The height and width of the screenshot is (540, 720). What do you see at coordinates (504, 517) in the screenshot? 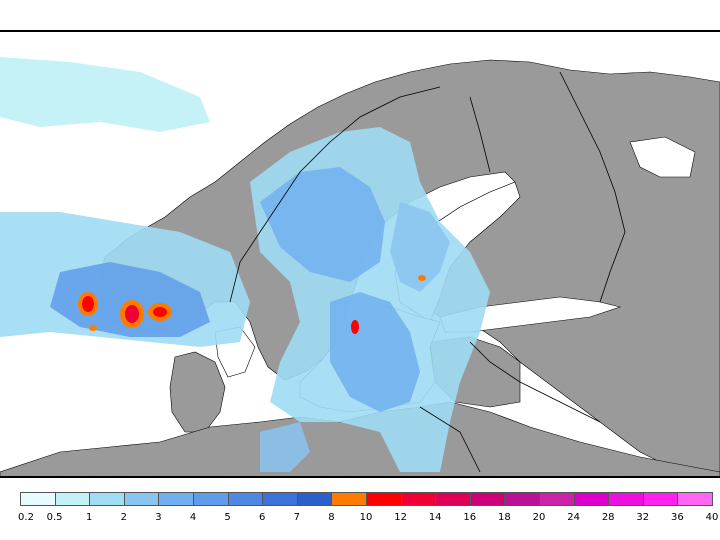
I see `legend-tick-label: 18` at bounding box center [504, 517].